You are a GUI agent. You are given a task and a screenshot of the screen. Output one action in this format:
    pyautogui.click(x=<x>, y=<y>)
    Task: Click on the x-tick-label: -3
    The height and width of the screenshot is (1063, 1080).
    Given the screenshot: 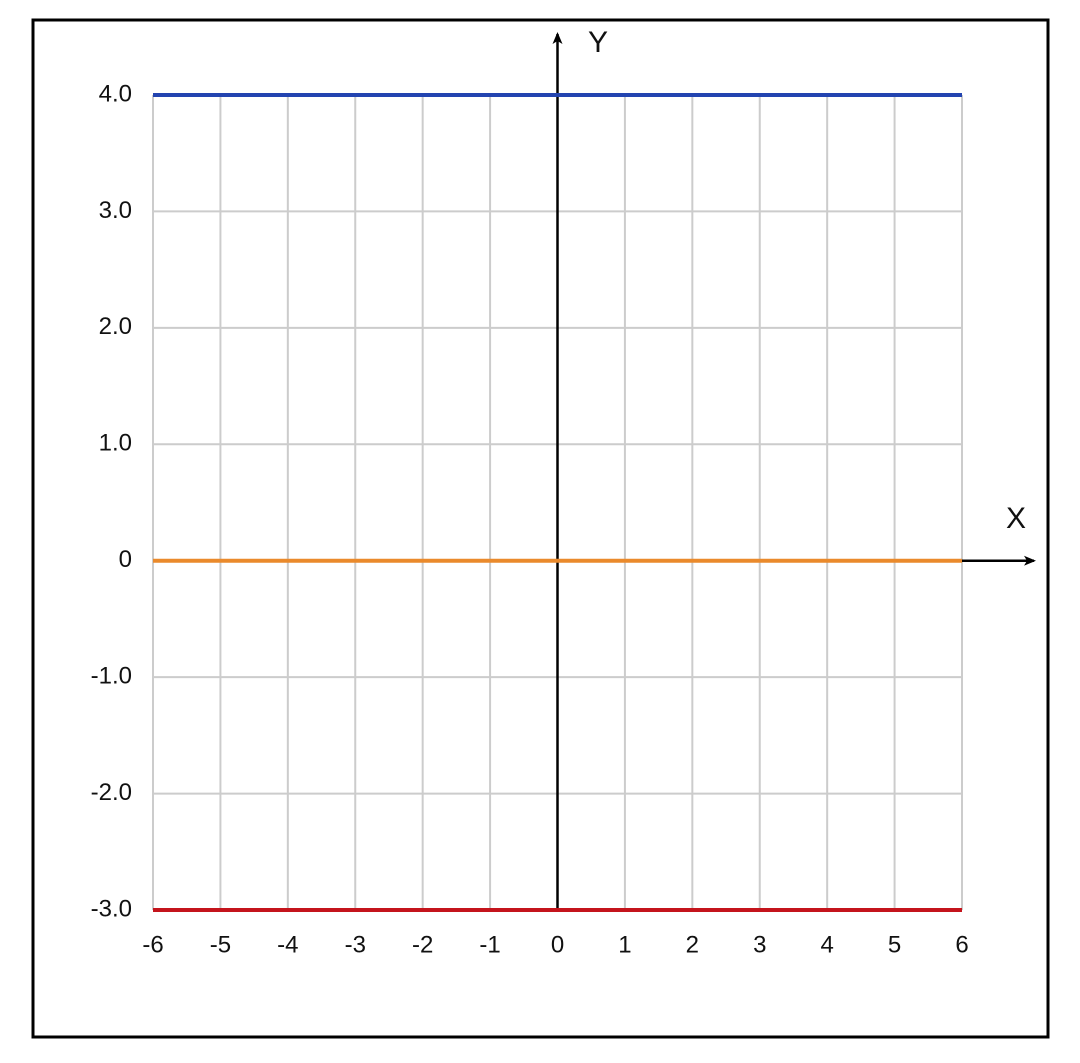 What is the action you would take?
    pyautogui.click(x=355, y=944)
    